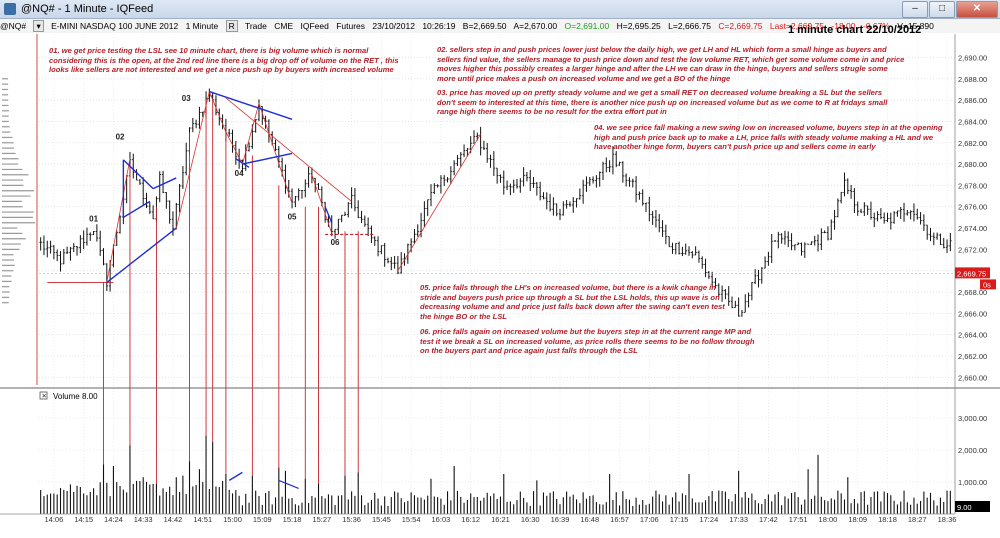 The image size is (1000, 538). I want to click on volume-legend: Volume, so click(66, 396).